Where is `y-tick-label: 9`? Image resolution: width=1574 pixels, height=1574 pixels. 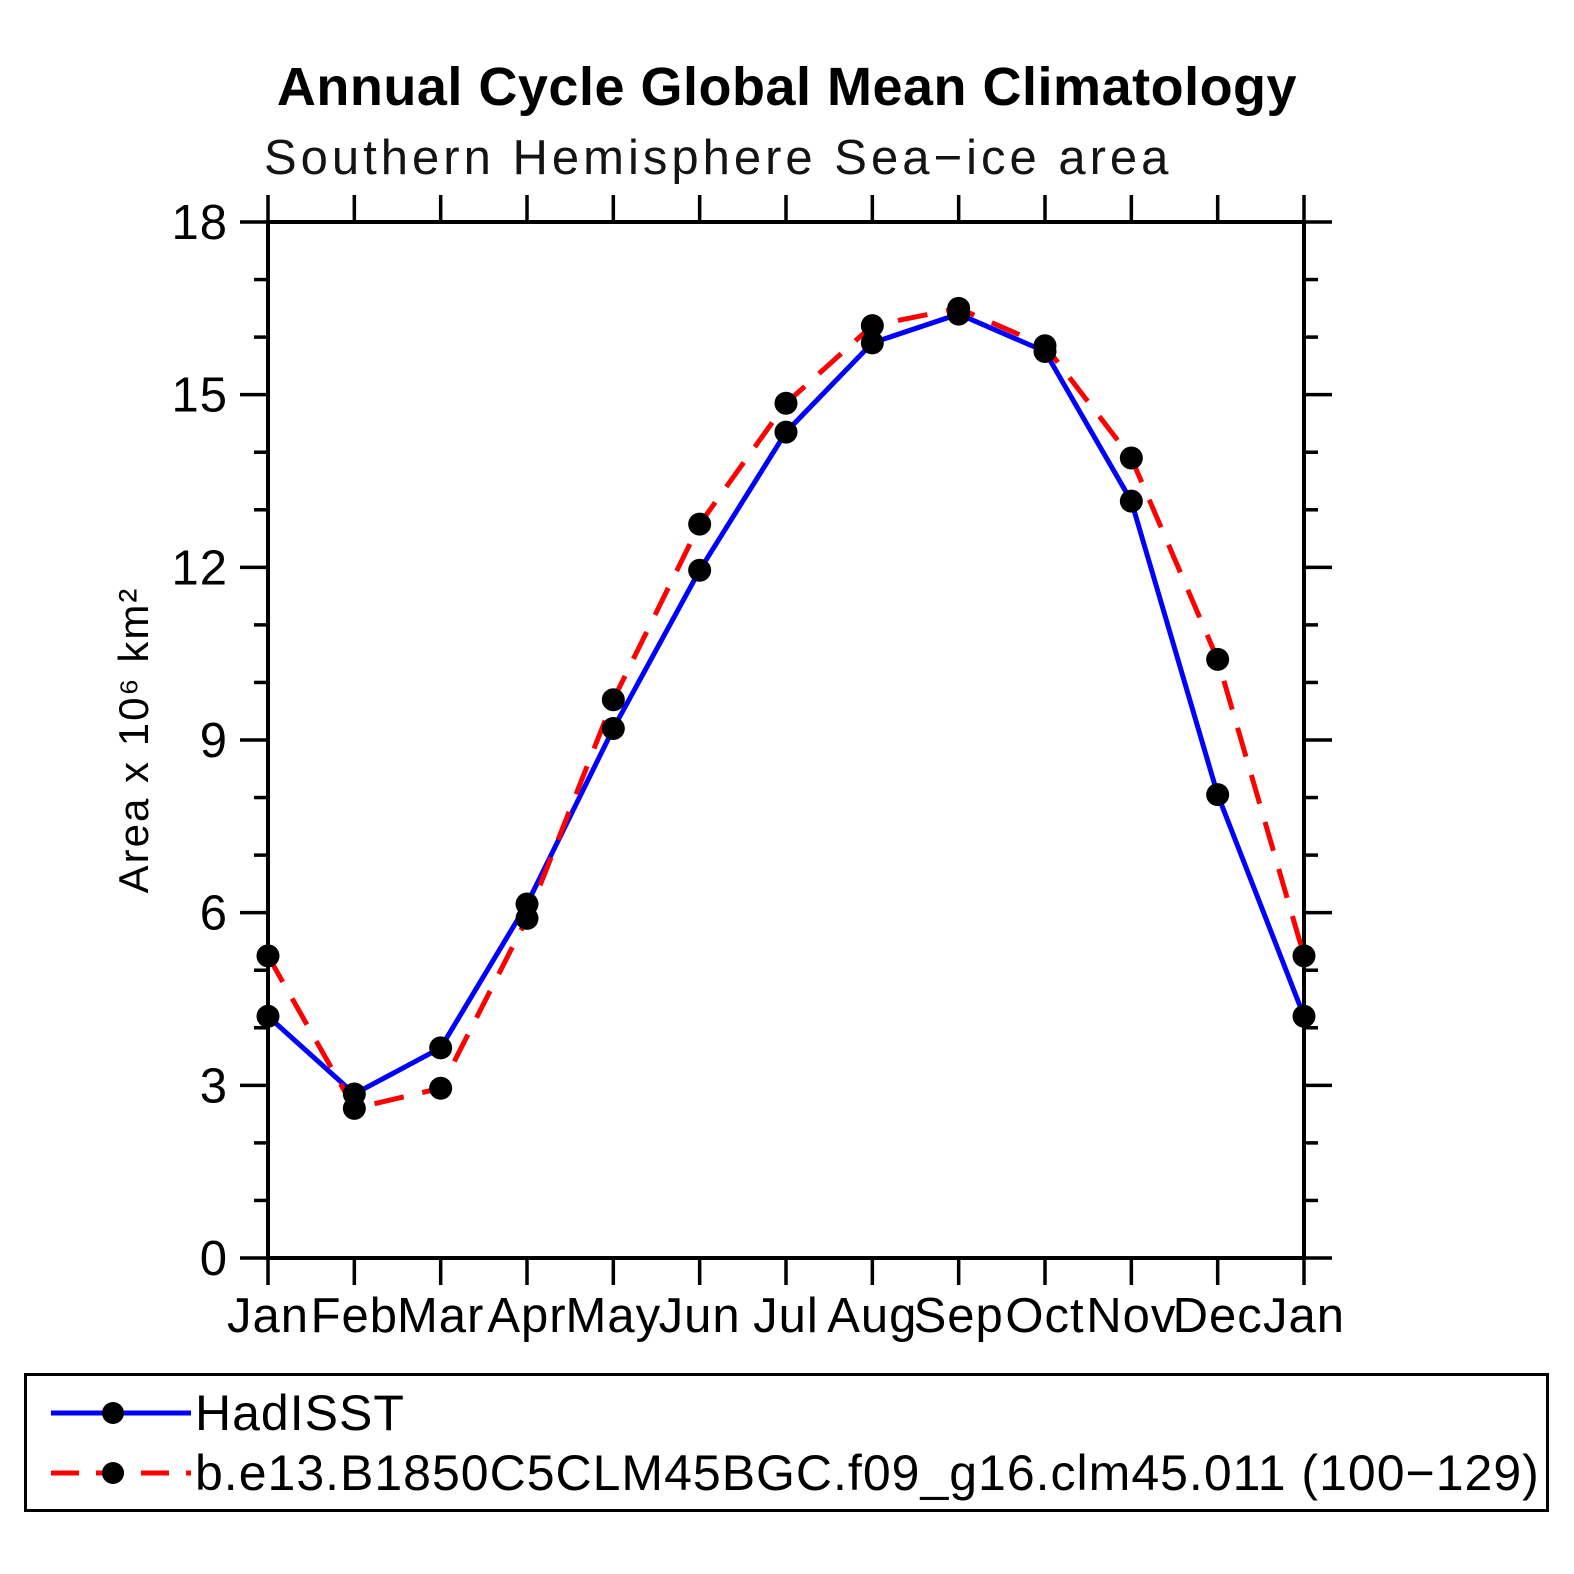 y-tick-label: 9 is located at coordinates (214, 741).